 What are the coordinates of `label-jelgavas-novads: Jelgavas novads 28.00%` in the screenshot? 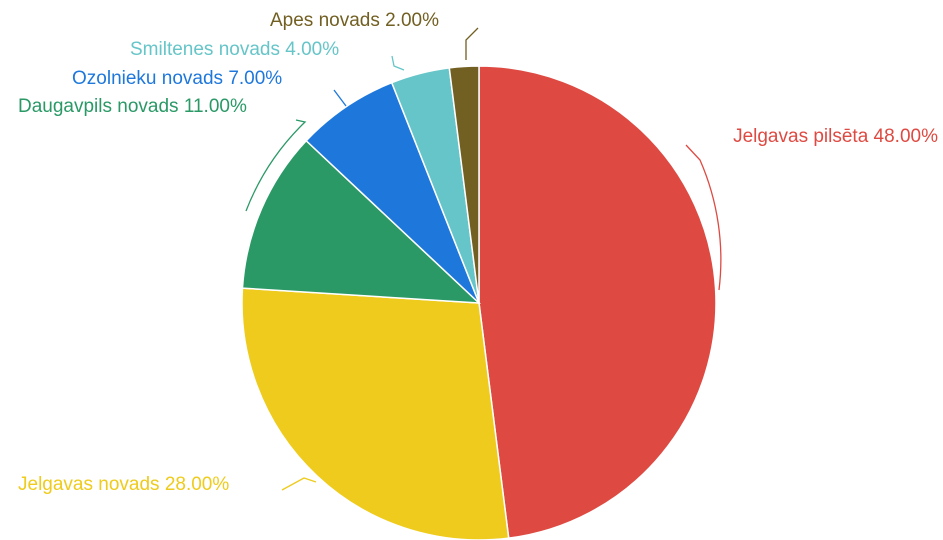 It's located at (123, 484).